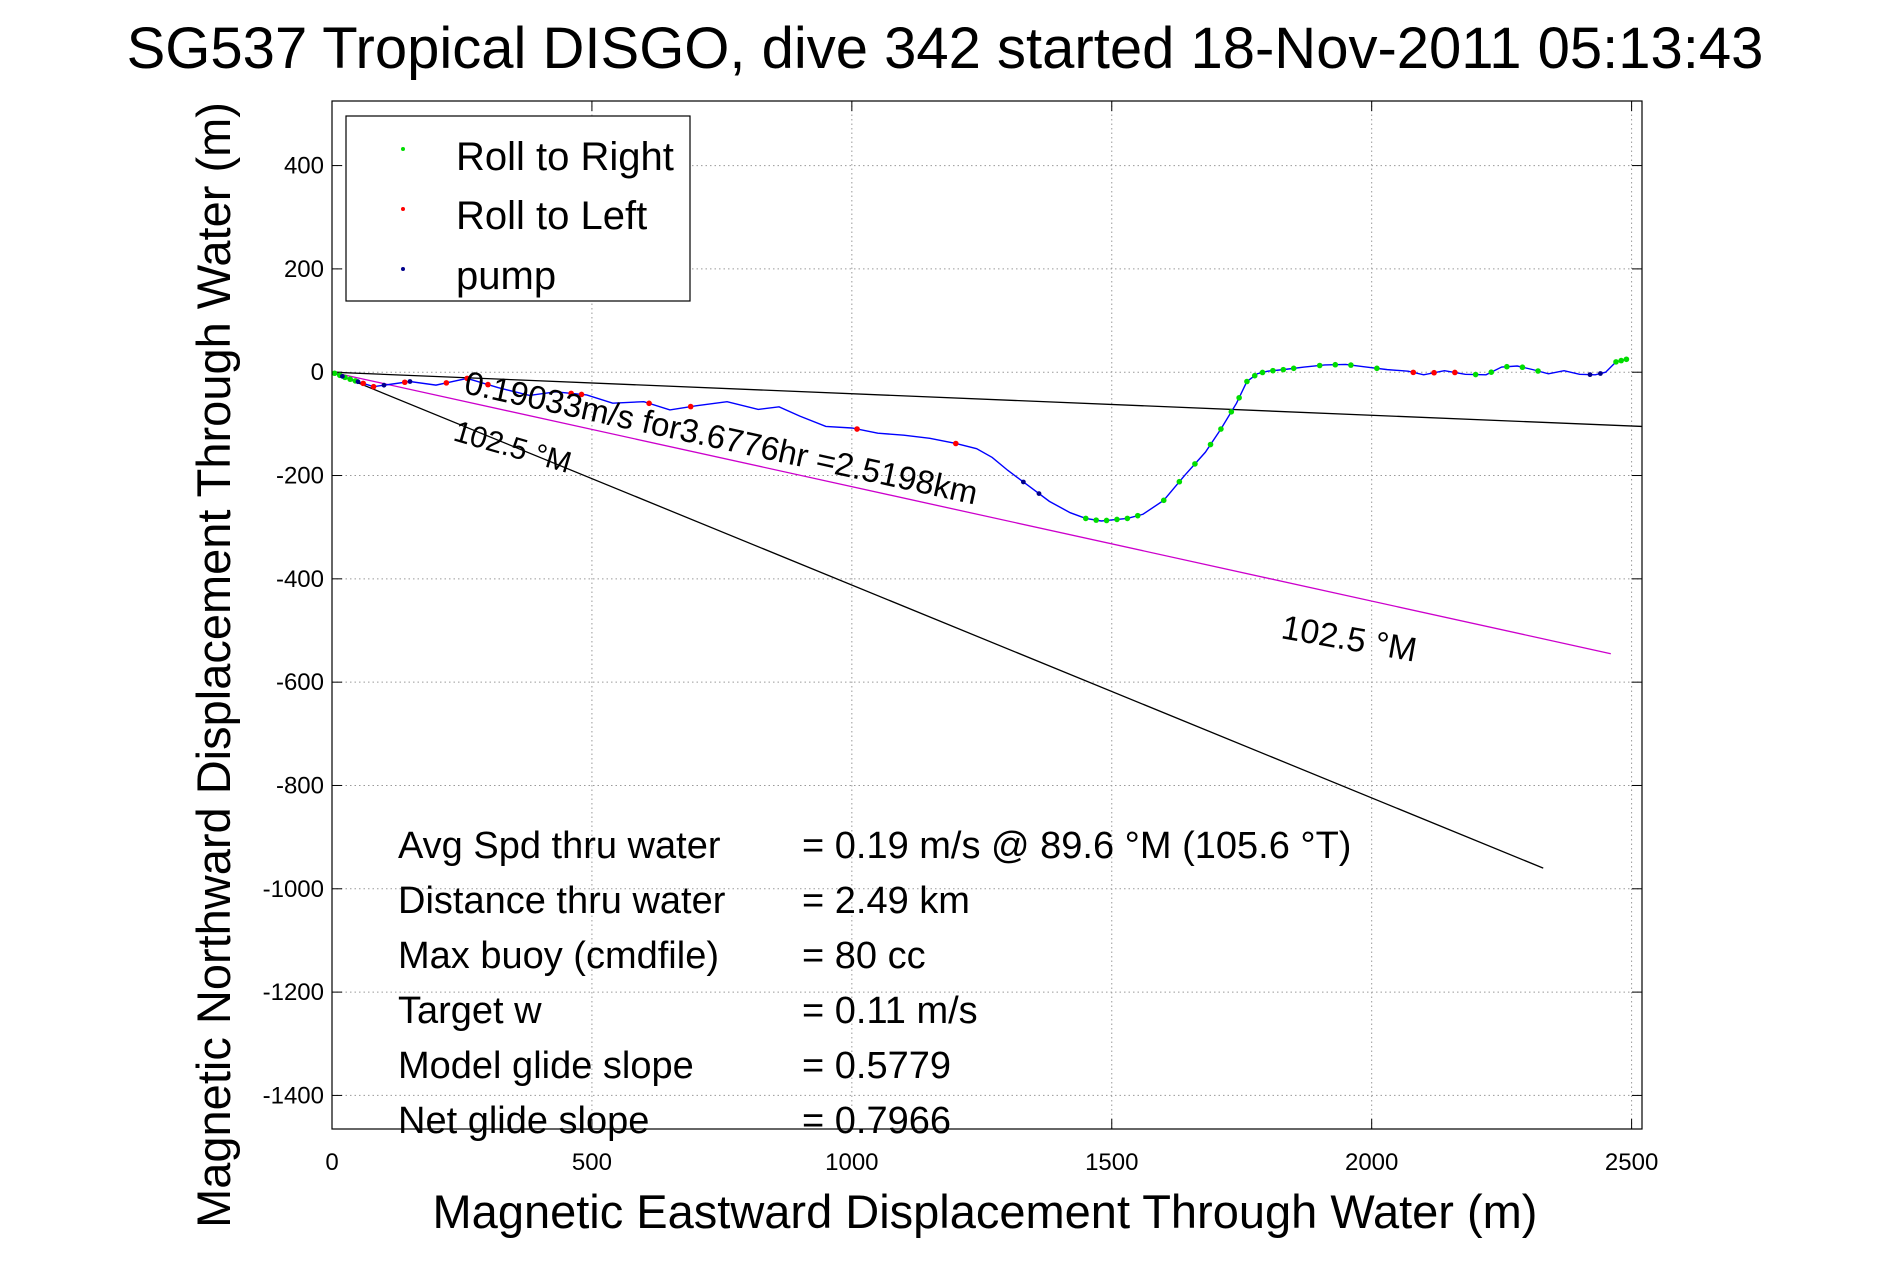  What do you see at coordinates (987, 399) in the screenshot?
I see `upper-heading-line` at bounding box center [987, 399].